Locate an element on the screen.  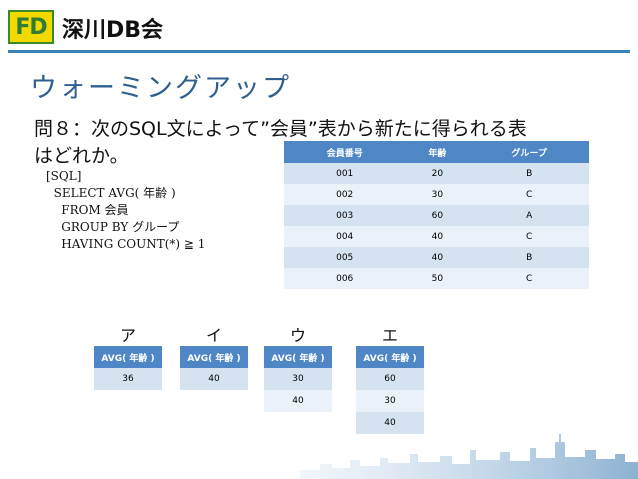
sql-line: HAVING COUNT(*) ≧ 1 is located at coordinates (126, 244).